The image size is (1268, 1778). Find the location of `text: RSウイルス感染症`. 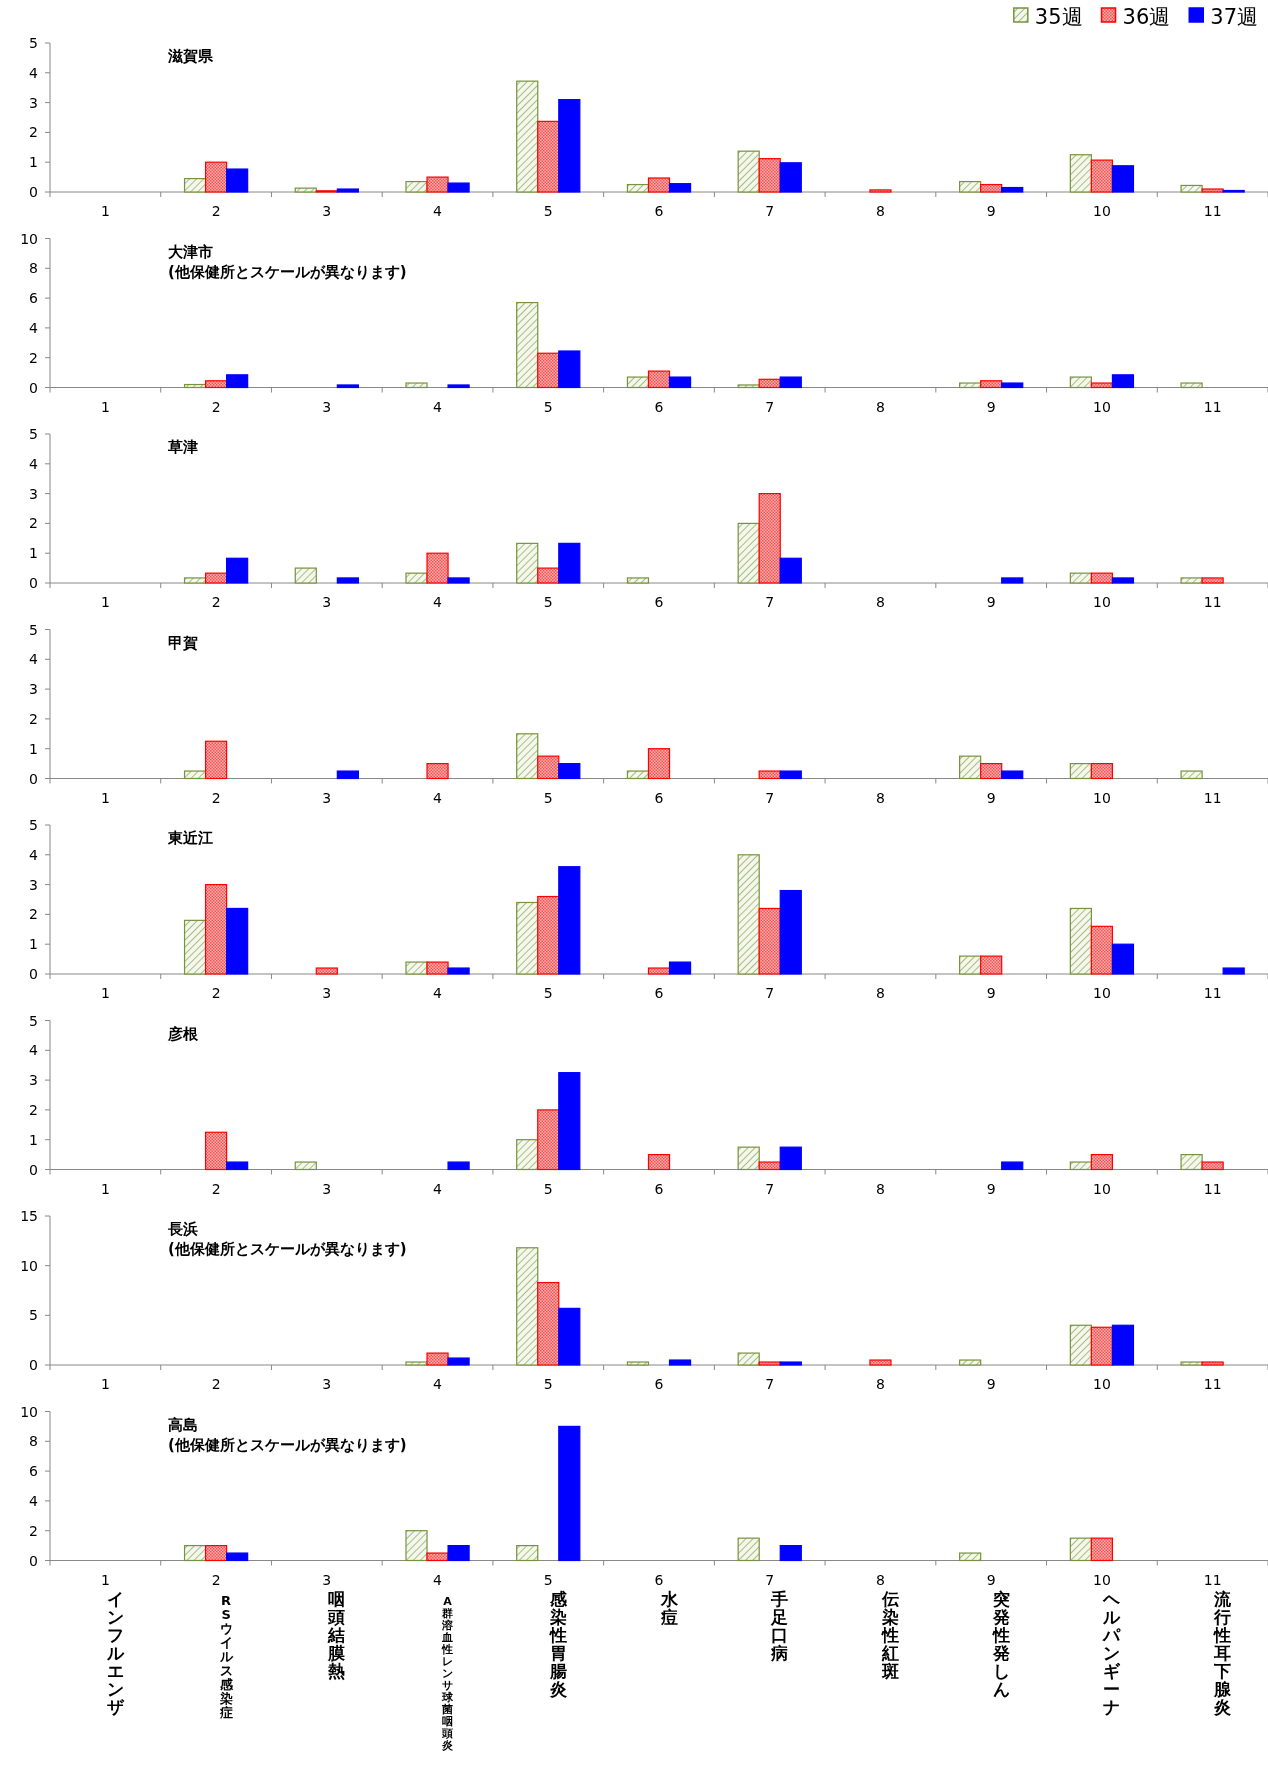

text: RSウイルス感染症 is located at coordinates (226, 1656).